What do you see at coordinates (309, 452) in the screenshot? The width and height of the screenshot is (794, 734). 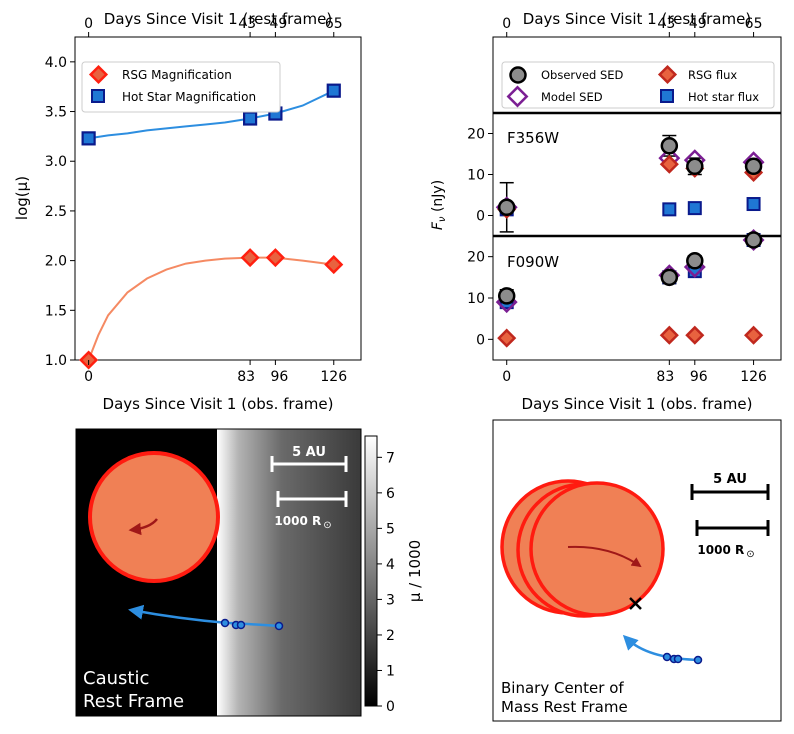 I see `caustic-scale-5au: 5 AU` at bounding box center [309, 452].